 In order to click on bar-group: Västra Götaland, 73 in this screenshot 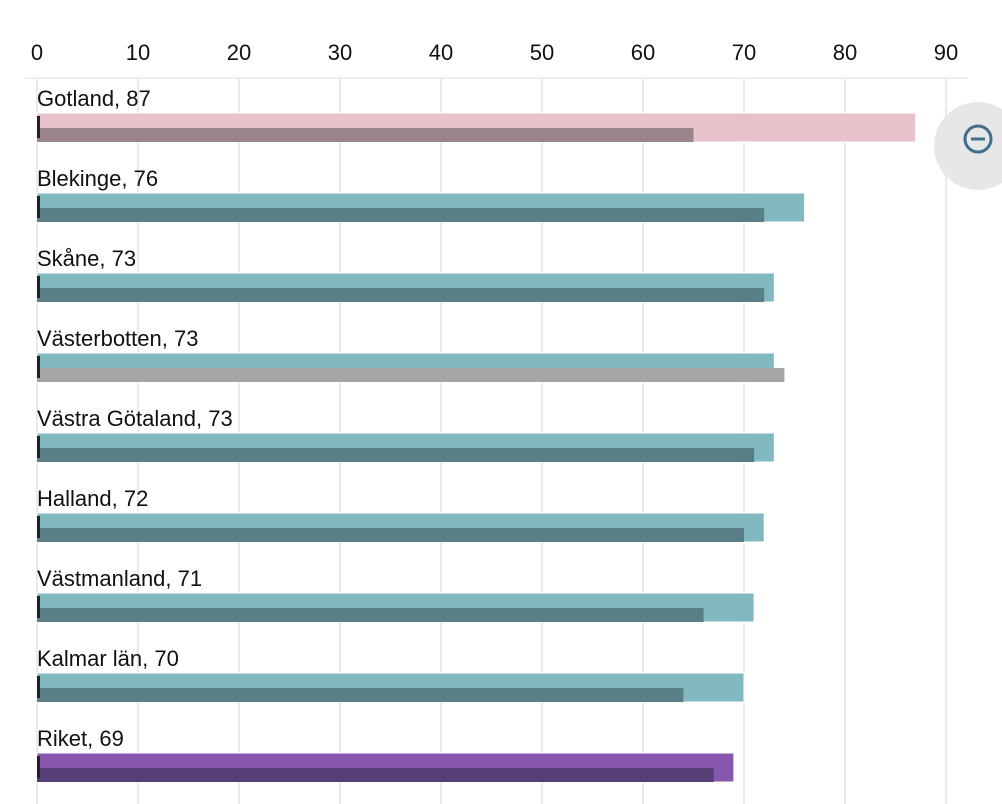, I will do `click(405, 434)`.